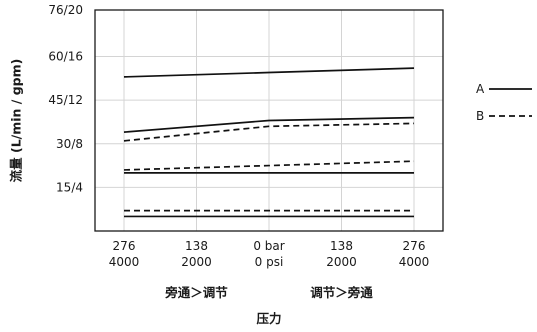 This screenshot has width=537, height=332. What do you see at coordinates (414, 262) in the screenshot?
I see `x-tick-label-bottom-4: 4000` at bounding box center [414, 262].